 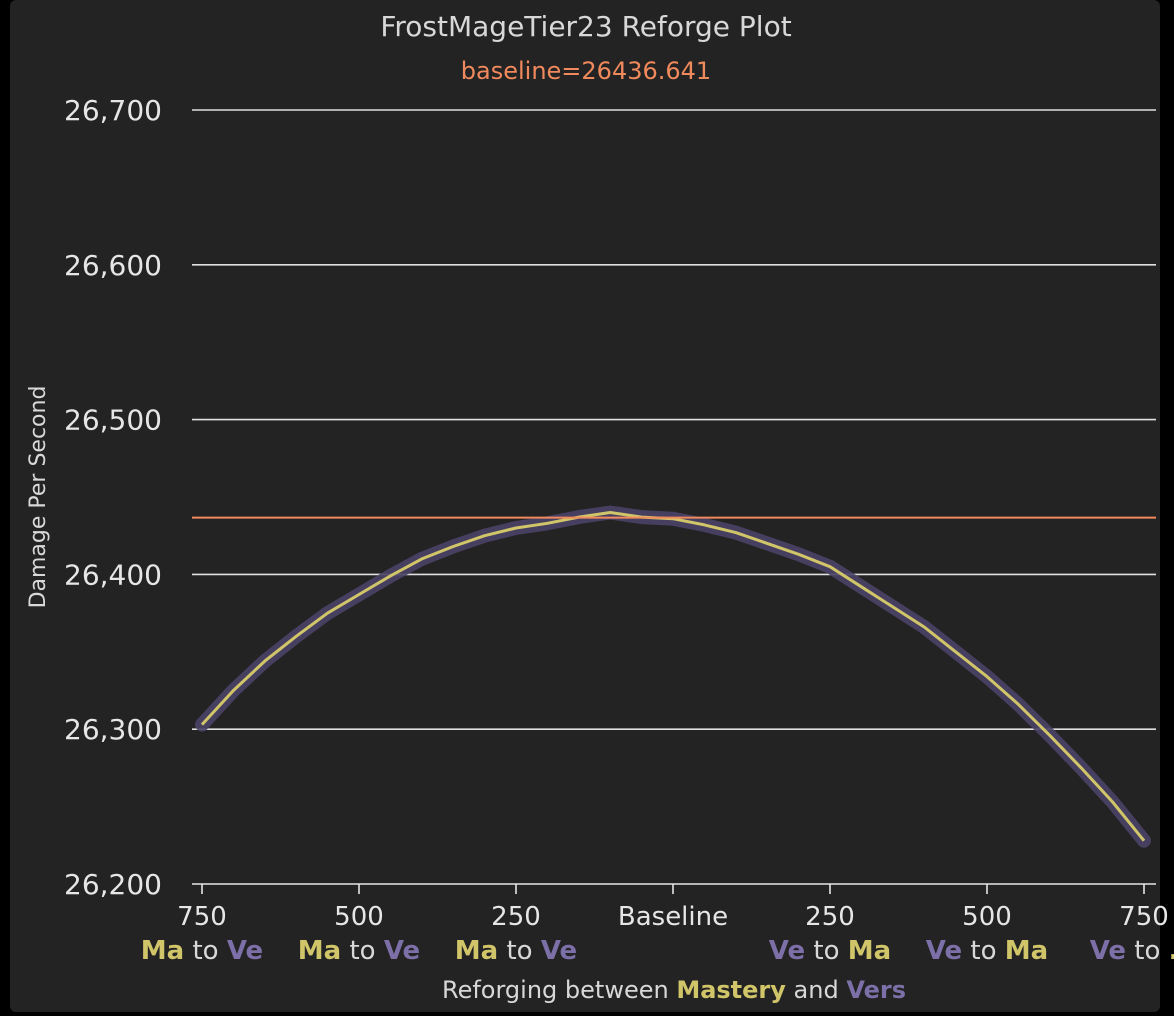 What do you see at coordinates (113, 110) in the screenshot?
I see `y-tick-label: 26,700` at bounding box center [113, 110].